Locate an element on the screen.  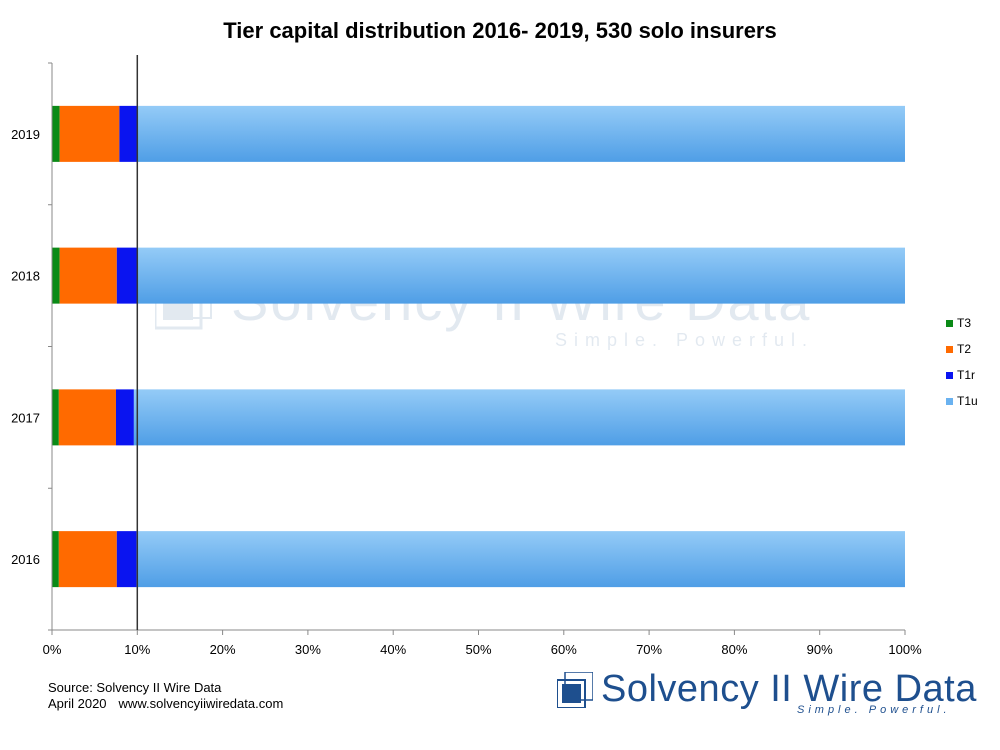
legend-label: T3 is located at coordinates (964, 323).